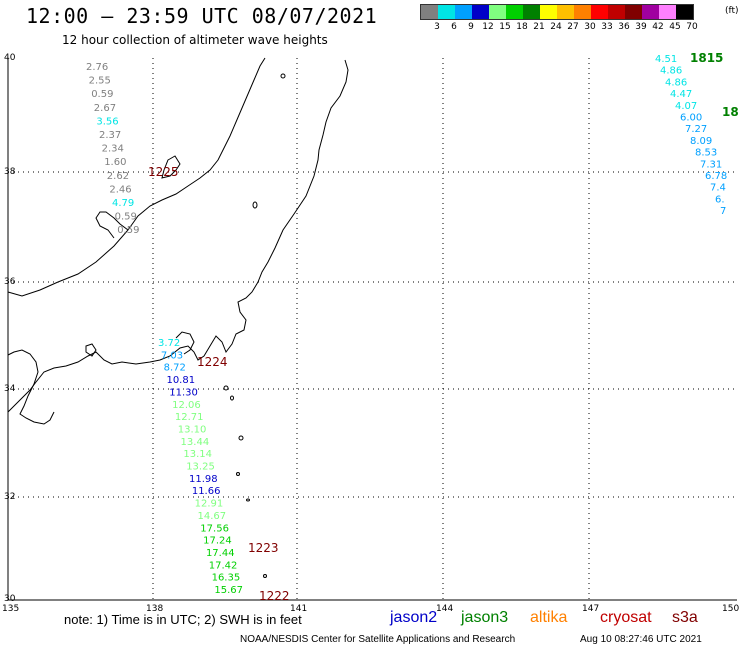 Image resolution: width=740 pixels, height=650 pixels. Describe the element at coordinates (163, 172) in the screenshot. I see `track-label: 1225` at that location.